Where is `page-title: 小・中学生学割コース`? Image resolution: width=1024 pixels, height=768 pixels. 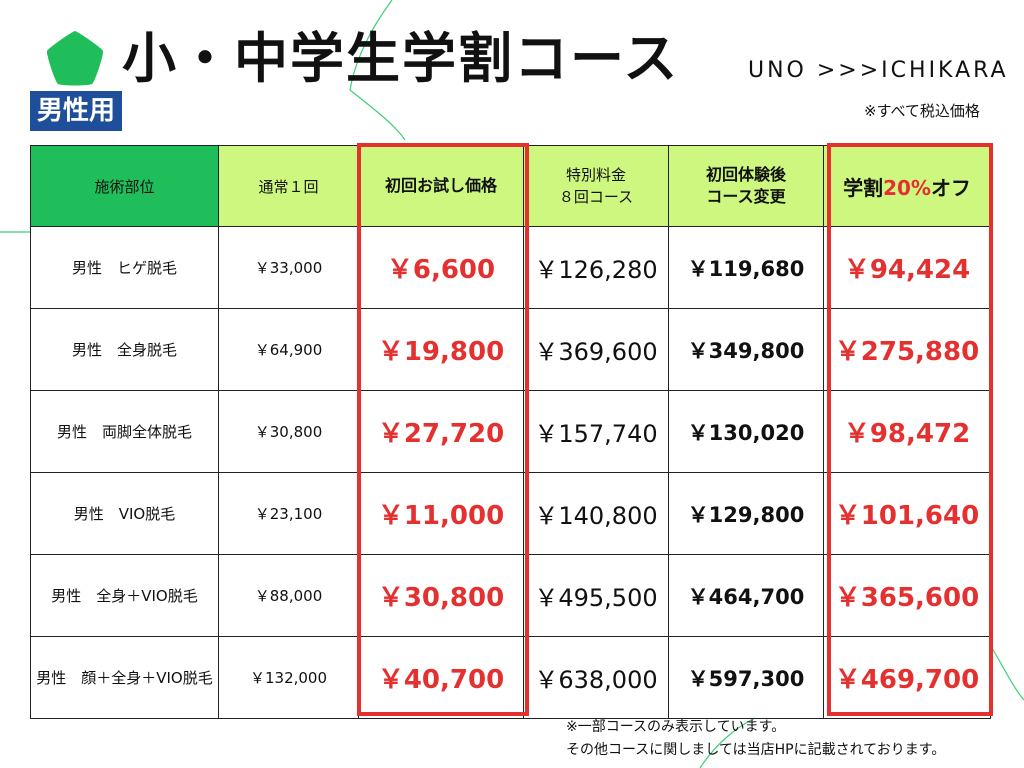 page-title: 小・中学生学割コース is located at coordinates (401, 58).